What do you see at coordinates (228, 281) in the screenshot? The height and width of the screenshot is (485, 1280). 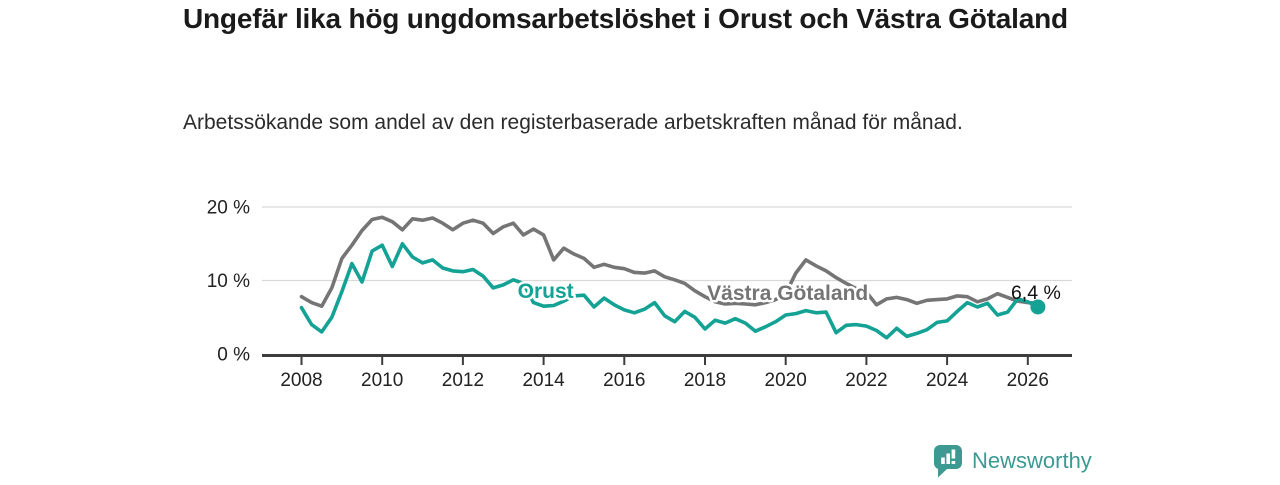 I see `y-tick-label-10: 10 %` at bounding box center [228, 281].